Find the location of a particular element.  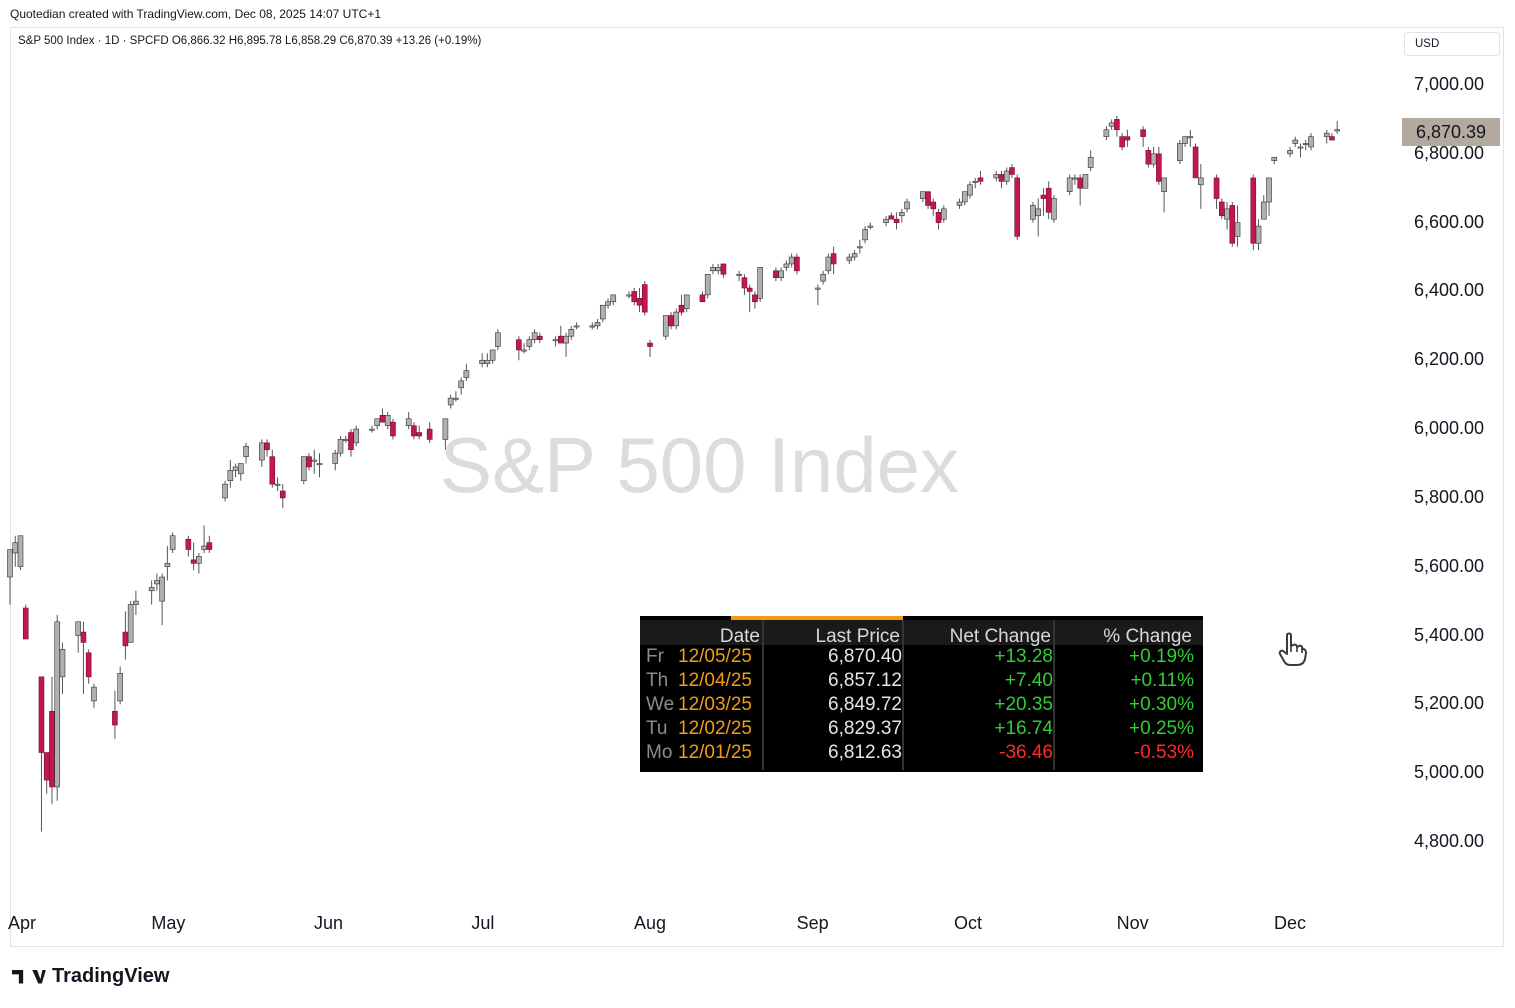

tradingview-logo: TradingView is located at coordinates (90, 976).